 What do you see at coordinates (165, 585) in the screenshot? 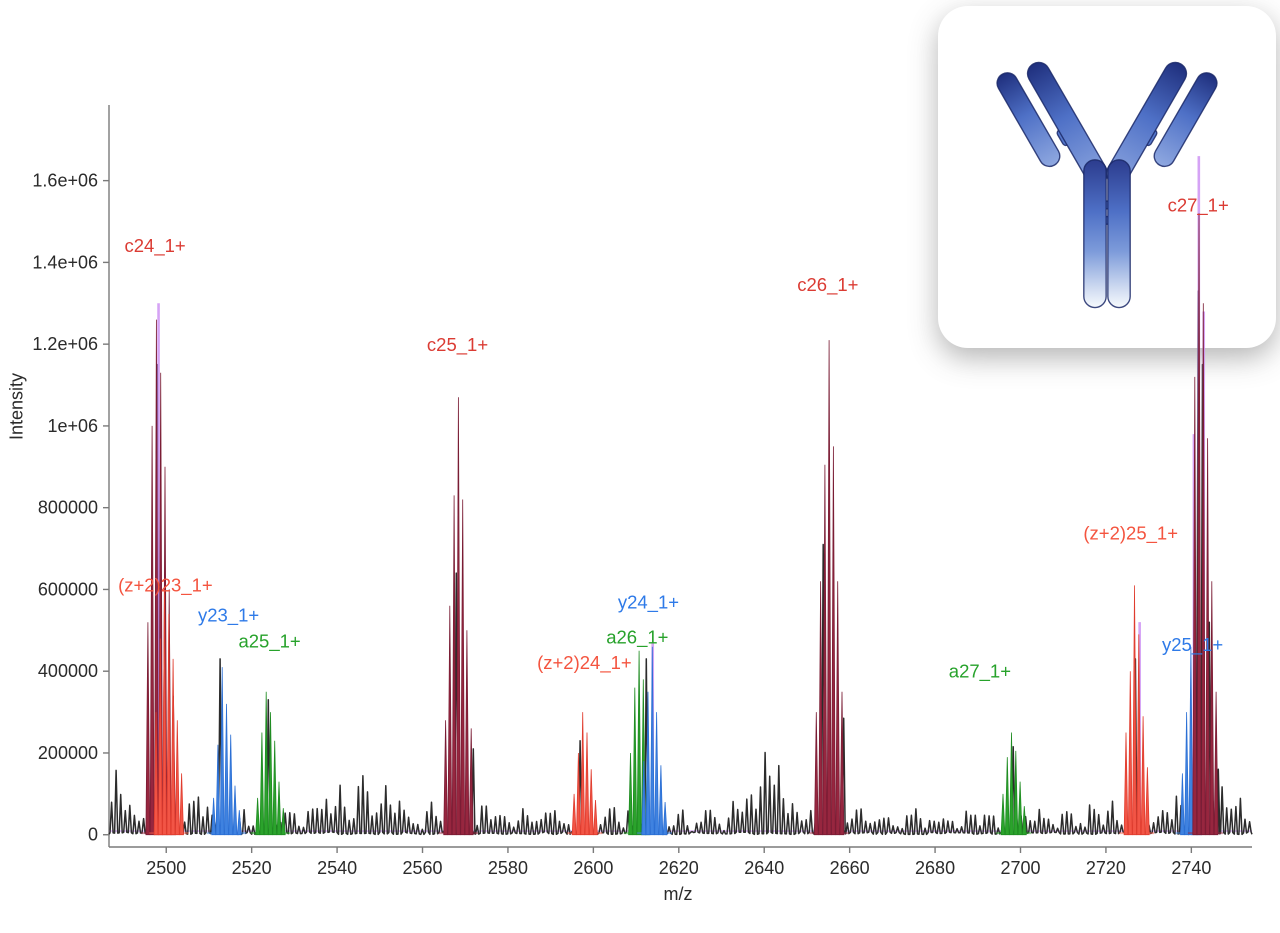
I see `ion-label-(z+2)23_1+: (z+2)23_1+` at bounding box center [165, 585].